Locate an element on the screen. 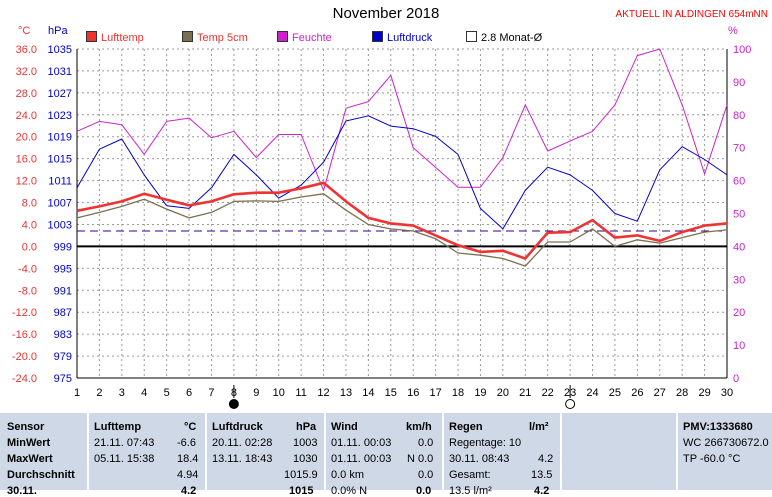 Image resolution: width=772 pixels, height=497 pixels. lufttemp-avg-val: 4.94 is located at coordinates (188, 475).